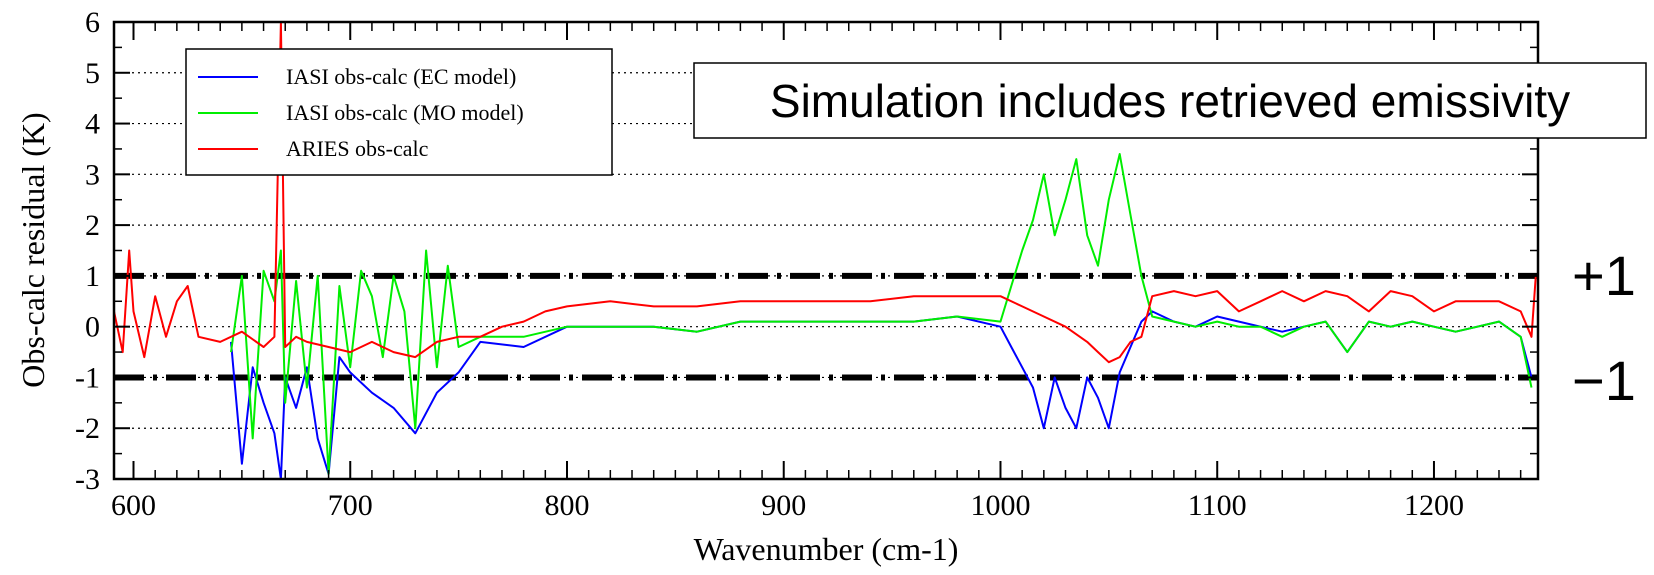 The height and width of the screenshot is (575, 1654). I want to click on x-tick-label: 1100, so click(1217, 505).